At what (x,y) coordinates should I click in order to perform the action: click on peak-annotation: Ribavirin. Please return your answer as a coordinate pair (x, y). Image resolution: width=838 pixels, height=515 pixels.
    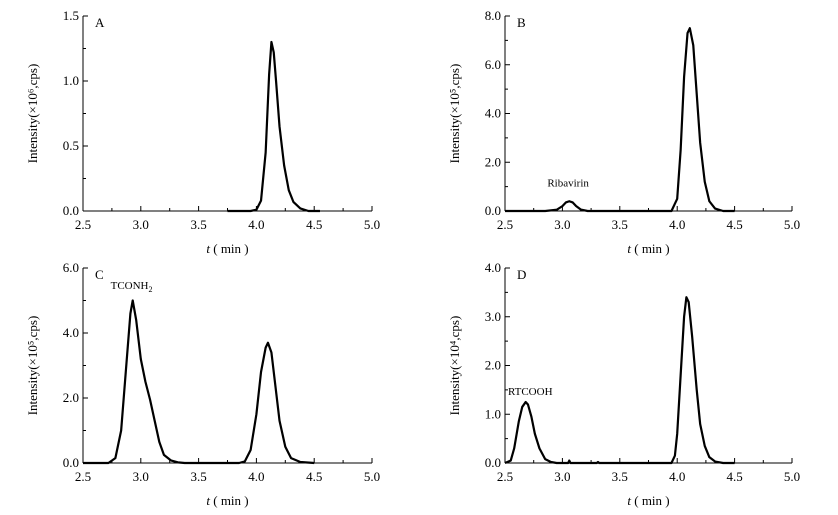
    Looking at the image, I should click on (568, 184).